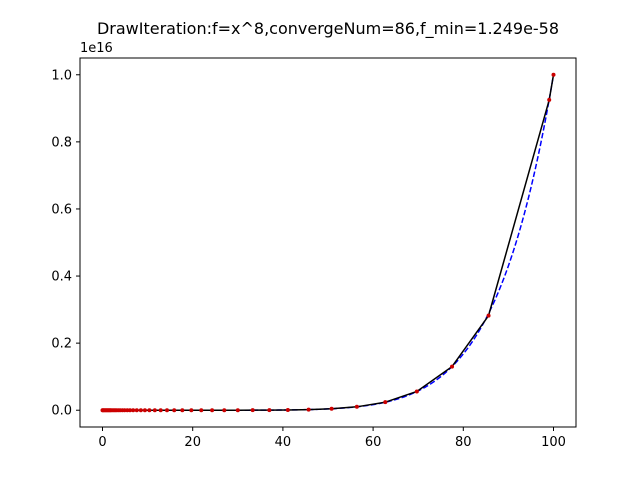  I want to click on y-tick-label: 1.0, so click(61, 75).